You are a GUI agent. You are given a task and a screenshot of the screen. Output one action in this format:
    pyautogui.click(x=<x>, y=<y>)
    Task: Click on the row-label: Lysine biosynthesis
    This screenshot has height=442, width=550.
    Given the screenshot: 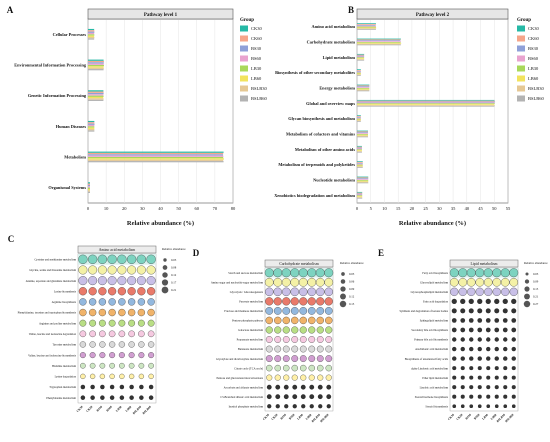 What is the action you would take?
    pyautogui.click(x=65, y=291)
    